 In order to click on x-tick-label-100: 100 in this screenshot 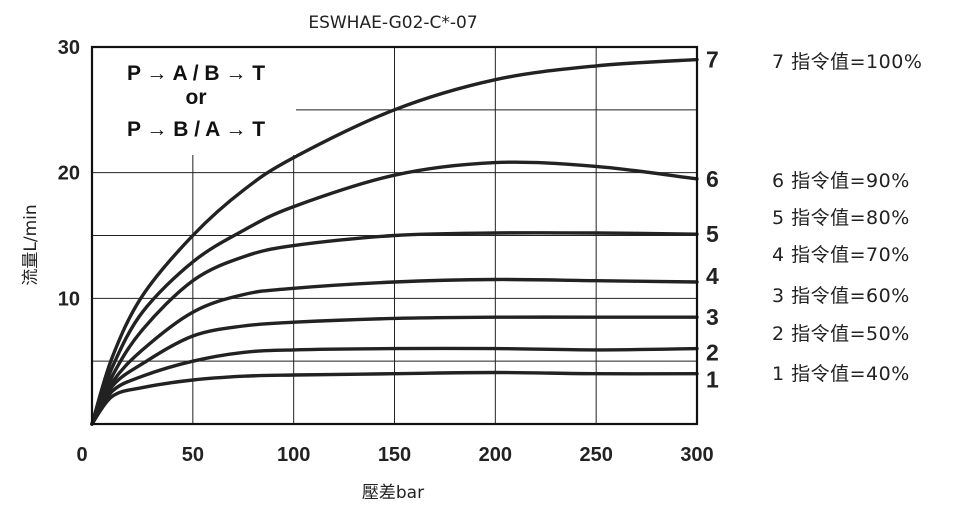, I will do `click(293, 455)`.